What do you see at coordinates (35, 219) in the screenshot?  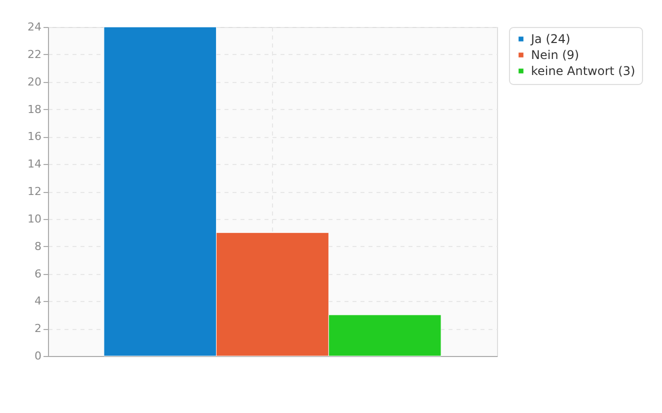 I see `y-tick-label: 10` at bounding box center [35, 219].